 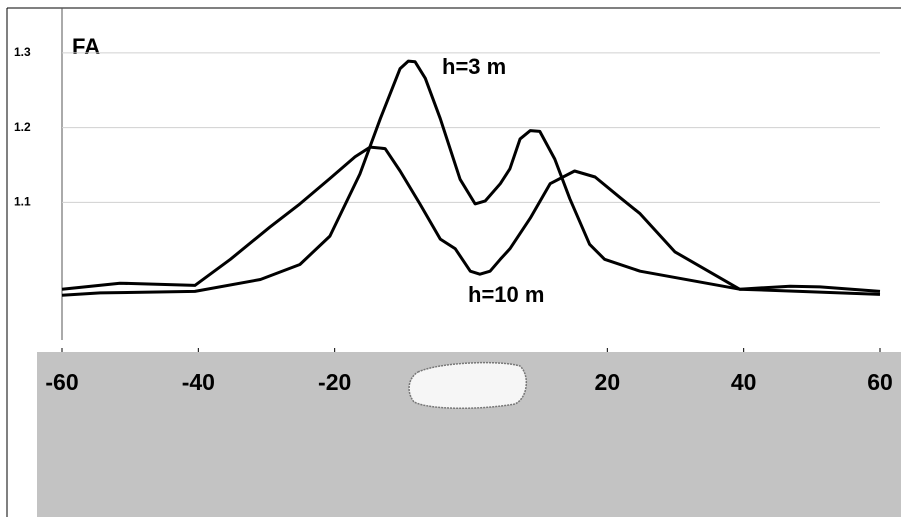 I want to click on y-tick-label: 1.2, so click(x=22, y=127).